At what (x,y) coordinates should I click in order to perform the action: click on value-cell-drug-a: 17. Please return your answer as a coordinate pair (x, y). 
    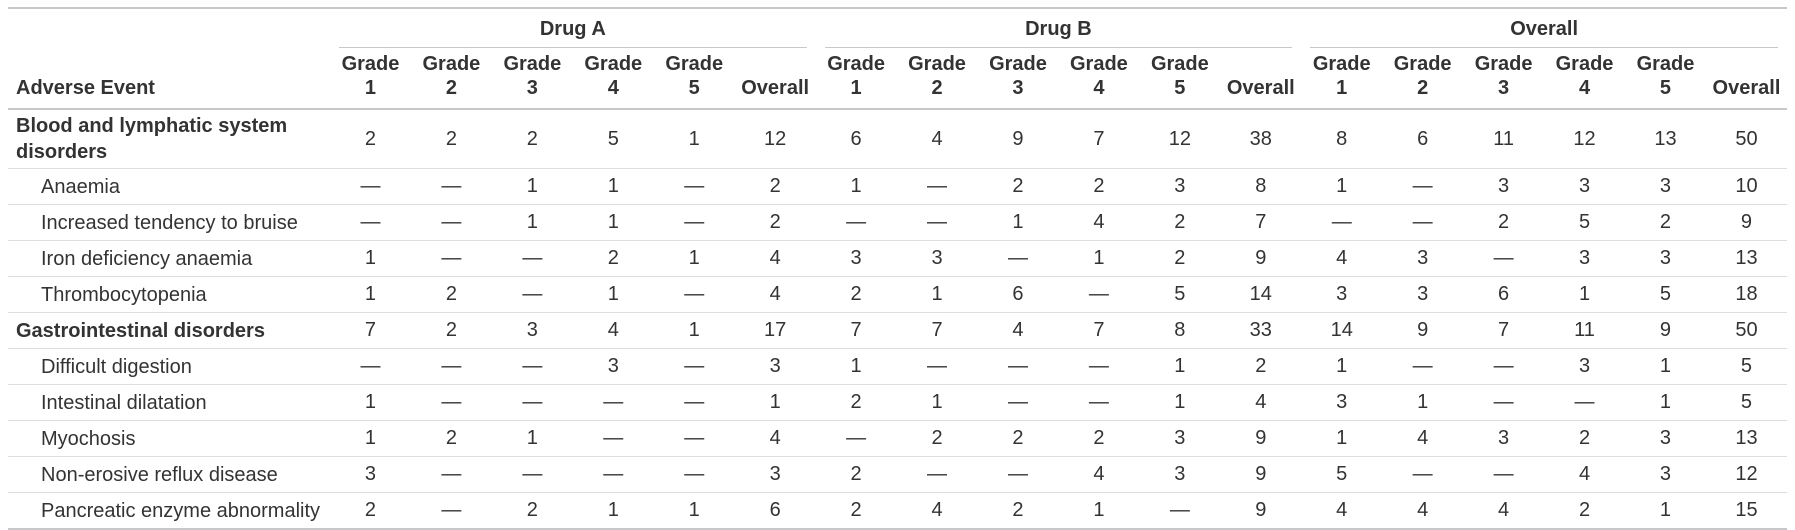
    Looking at the image, I should click on (775, 330).